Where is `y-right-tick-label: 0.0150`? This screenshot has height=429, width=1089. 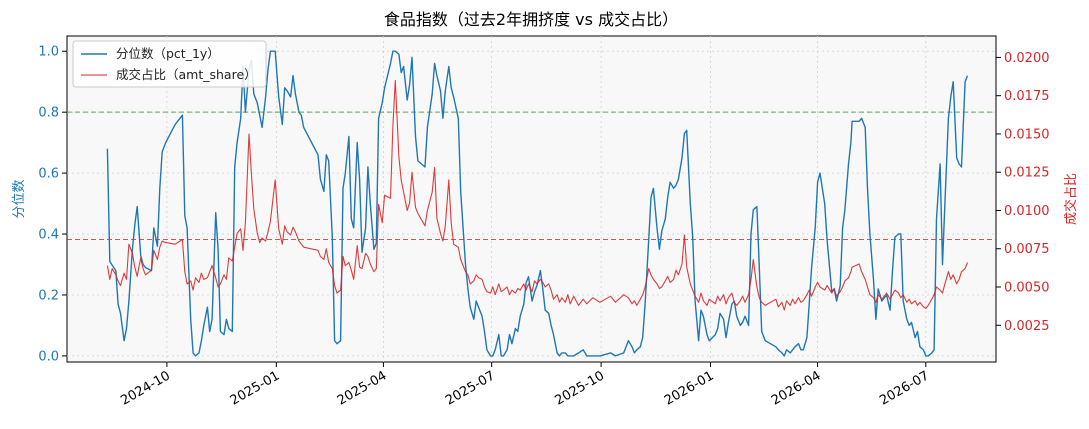
y-right-tick-label: 0.0150 is located at coordinates (1027, 134).